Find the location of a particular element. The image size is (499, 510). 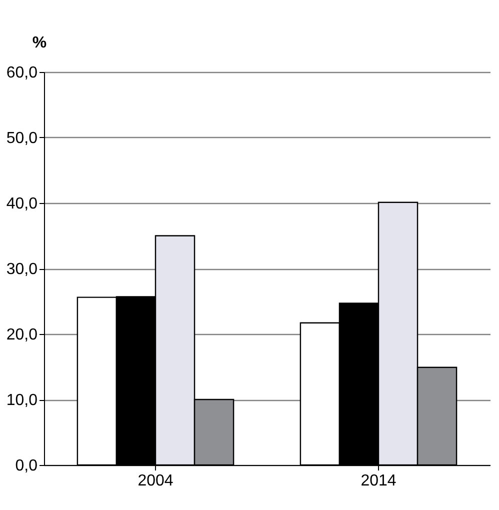

y-tick-label: 60,0 is located at coordinates (22, 73).